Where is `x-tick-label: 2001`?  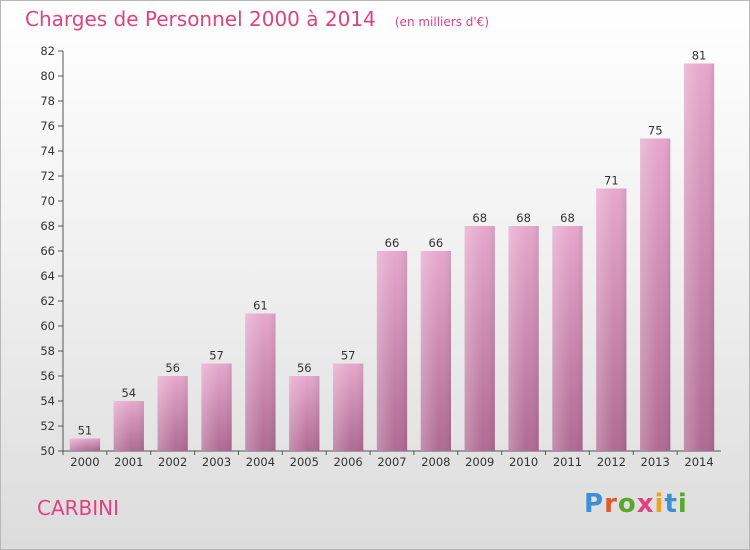 x-tick-label: 2001 is located at coordinates (128, 462).